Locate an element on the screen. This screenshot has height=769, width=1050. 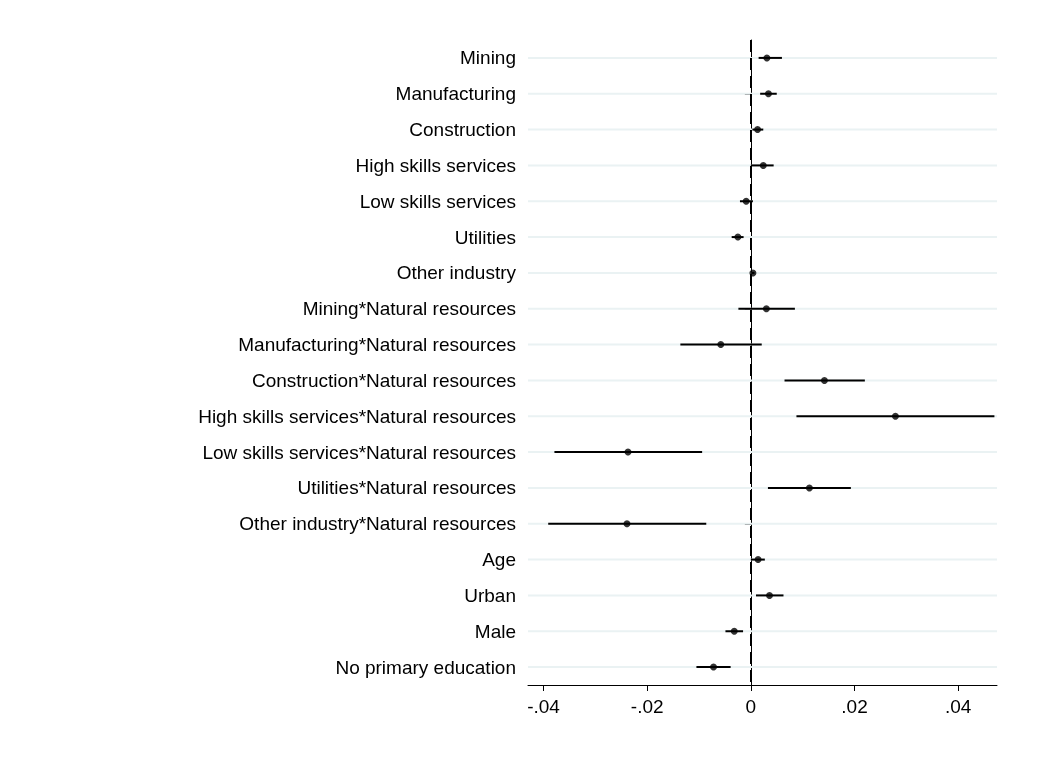
y-tick-label: High skills services is located at coordinates (435, 165).